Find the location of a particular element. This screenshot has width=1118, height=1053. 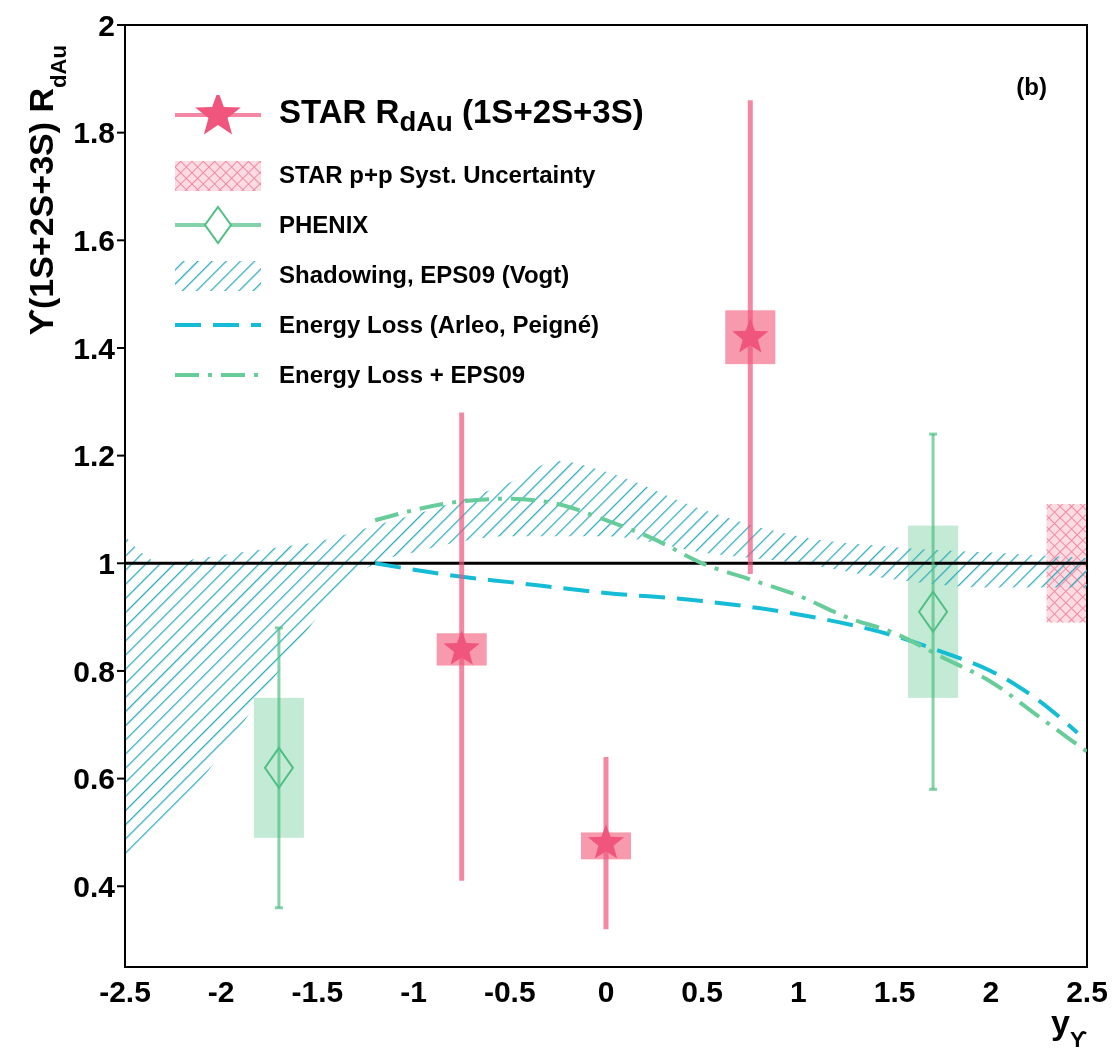

x-tick-label: 2 is located at coordinates (991, 992).